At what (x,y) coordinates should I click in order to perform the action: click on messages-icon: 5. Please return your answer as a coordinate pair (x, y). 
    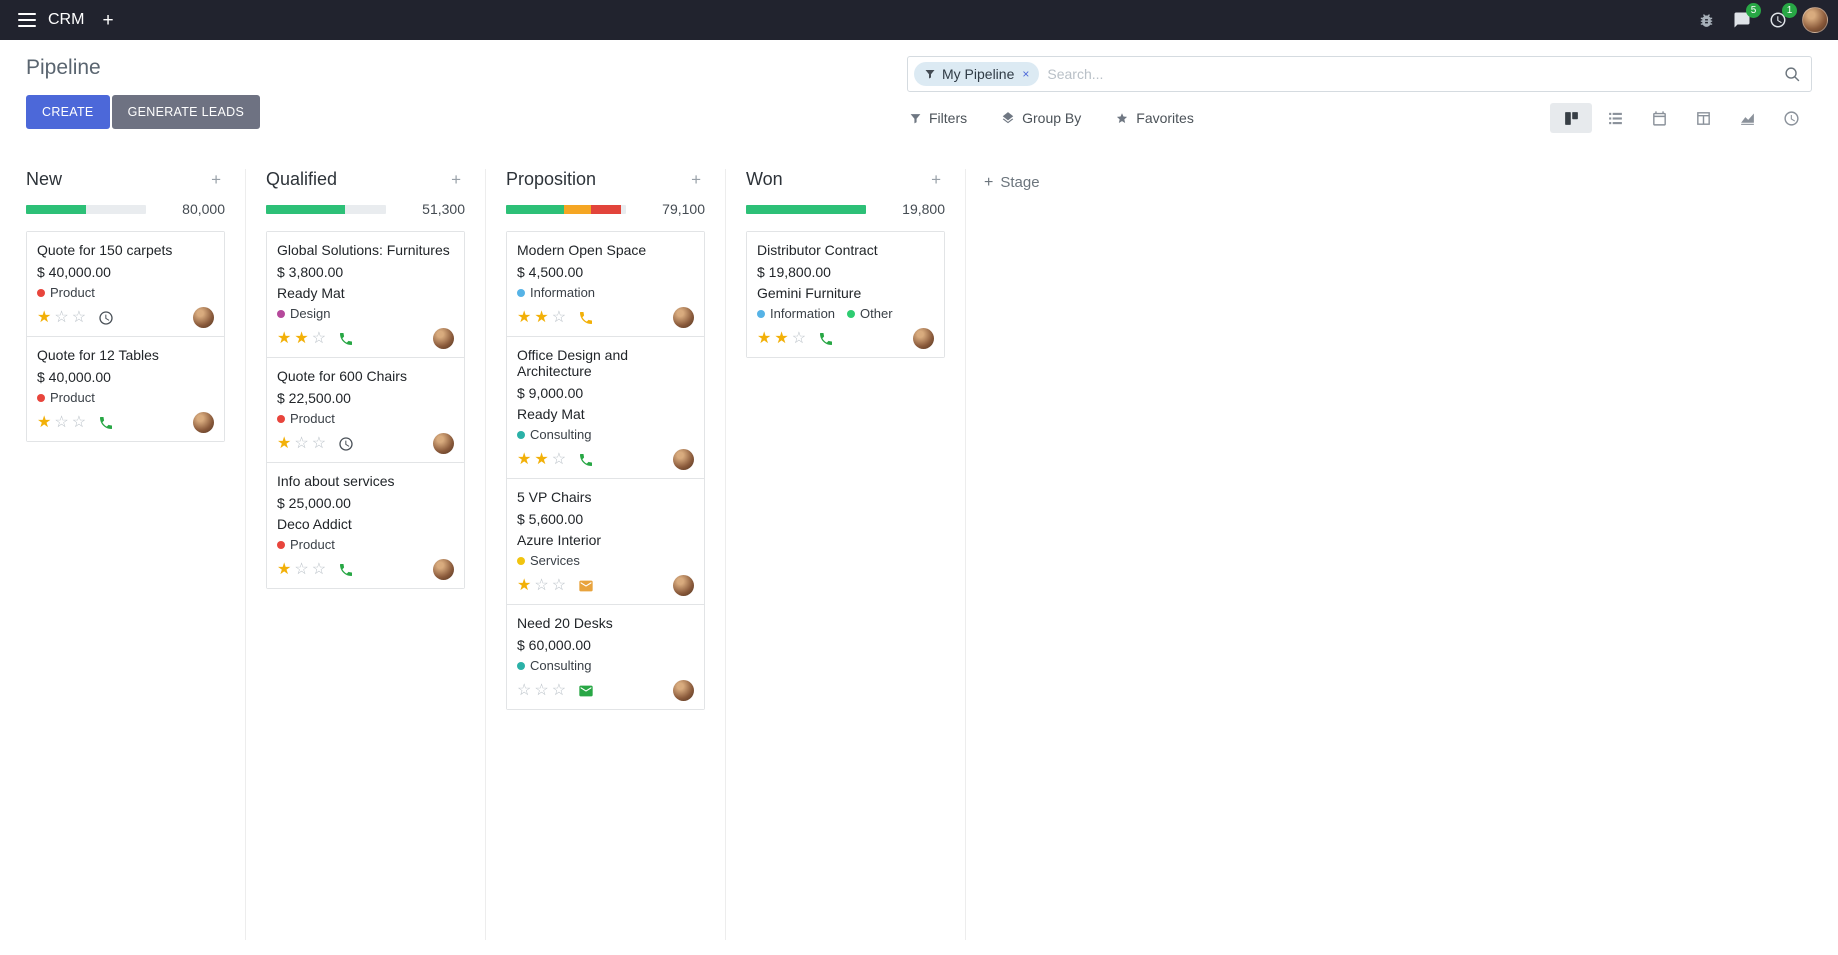
    Looking at the image, I should click on (1745, 17).